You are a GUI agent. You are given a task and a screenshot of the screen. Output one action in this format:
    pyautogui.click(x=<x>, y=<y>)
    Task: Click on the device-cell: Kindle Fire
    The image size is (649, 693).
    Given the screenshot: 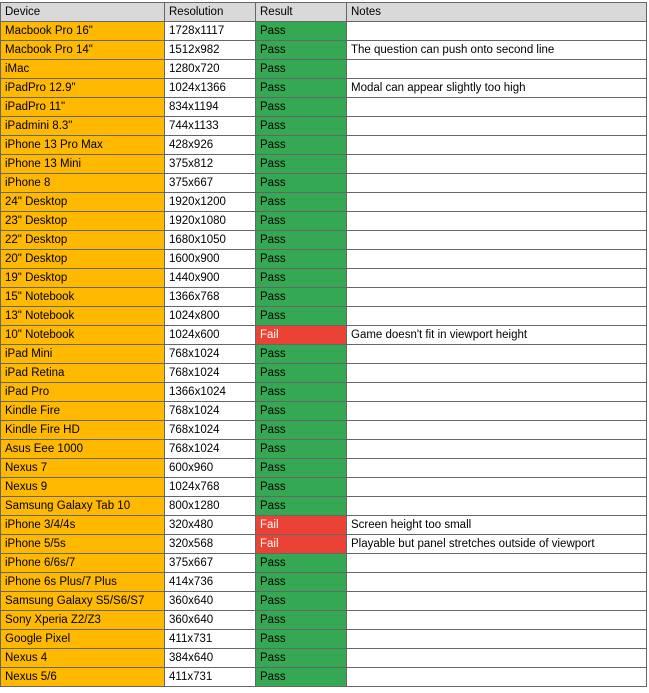 What is the action you would take?
    pyautogui.click(x=82, y=411)
    